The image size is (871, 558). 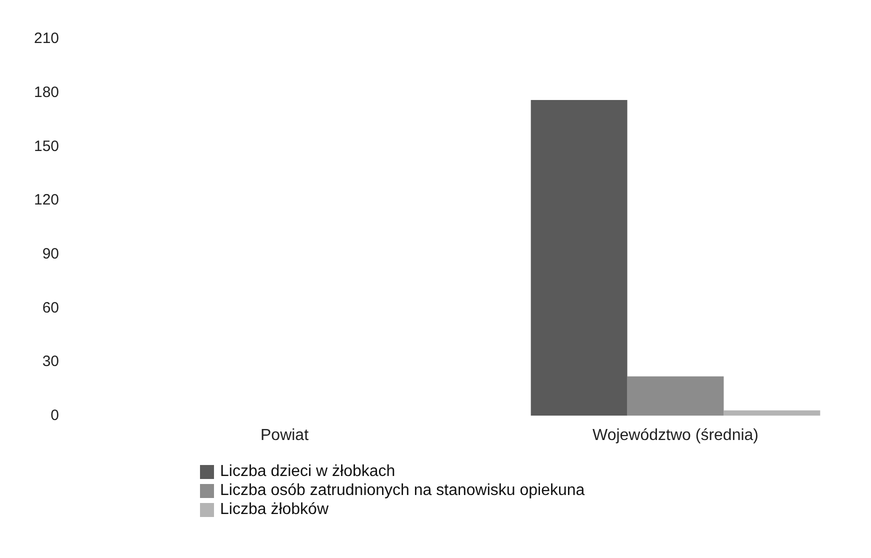 What do you see at coordinates (402, 490) in the screenshot?
I see `legend-label: Liczba osób zatrudnionych na stanowisku opiekuna` at bounding box center [402, 490].